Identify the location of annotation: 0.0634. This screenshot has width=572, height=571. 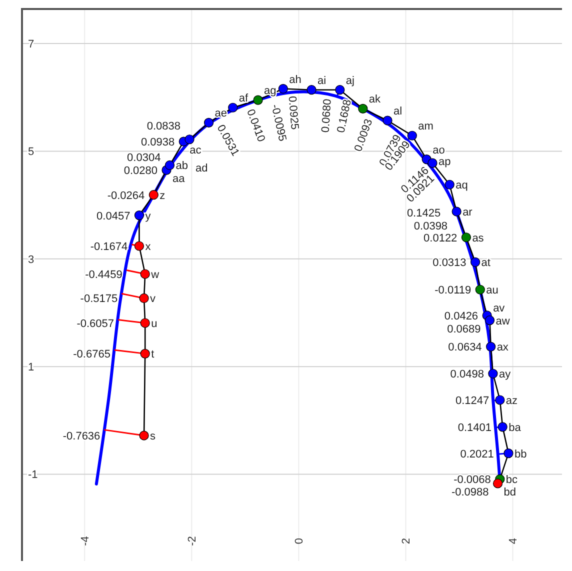
(465, 348).